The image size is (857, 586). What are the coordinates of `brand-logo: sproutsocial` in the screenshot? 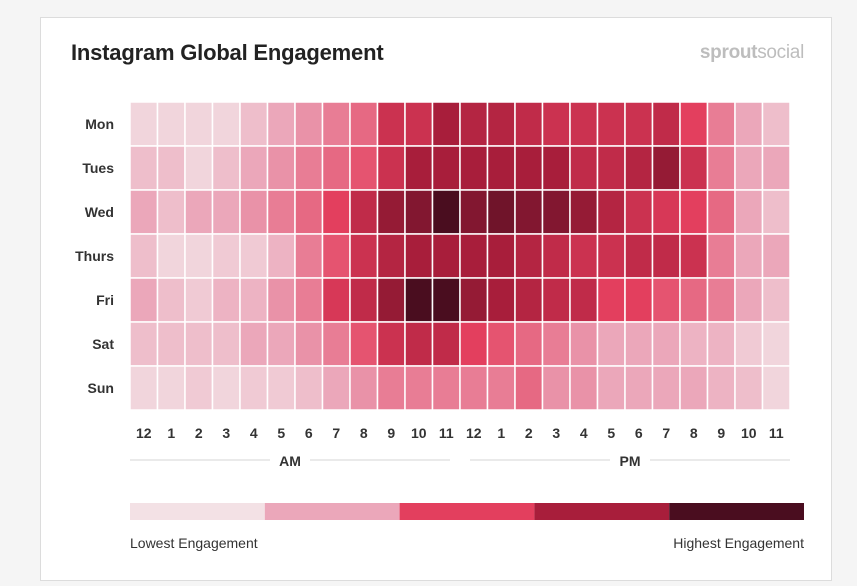 It's located at (752, 53).